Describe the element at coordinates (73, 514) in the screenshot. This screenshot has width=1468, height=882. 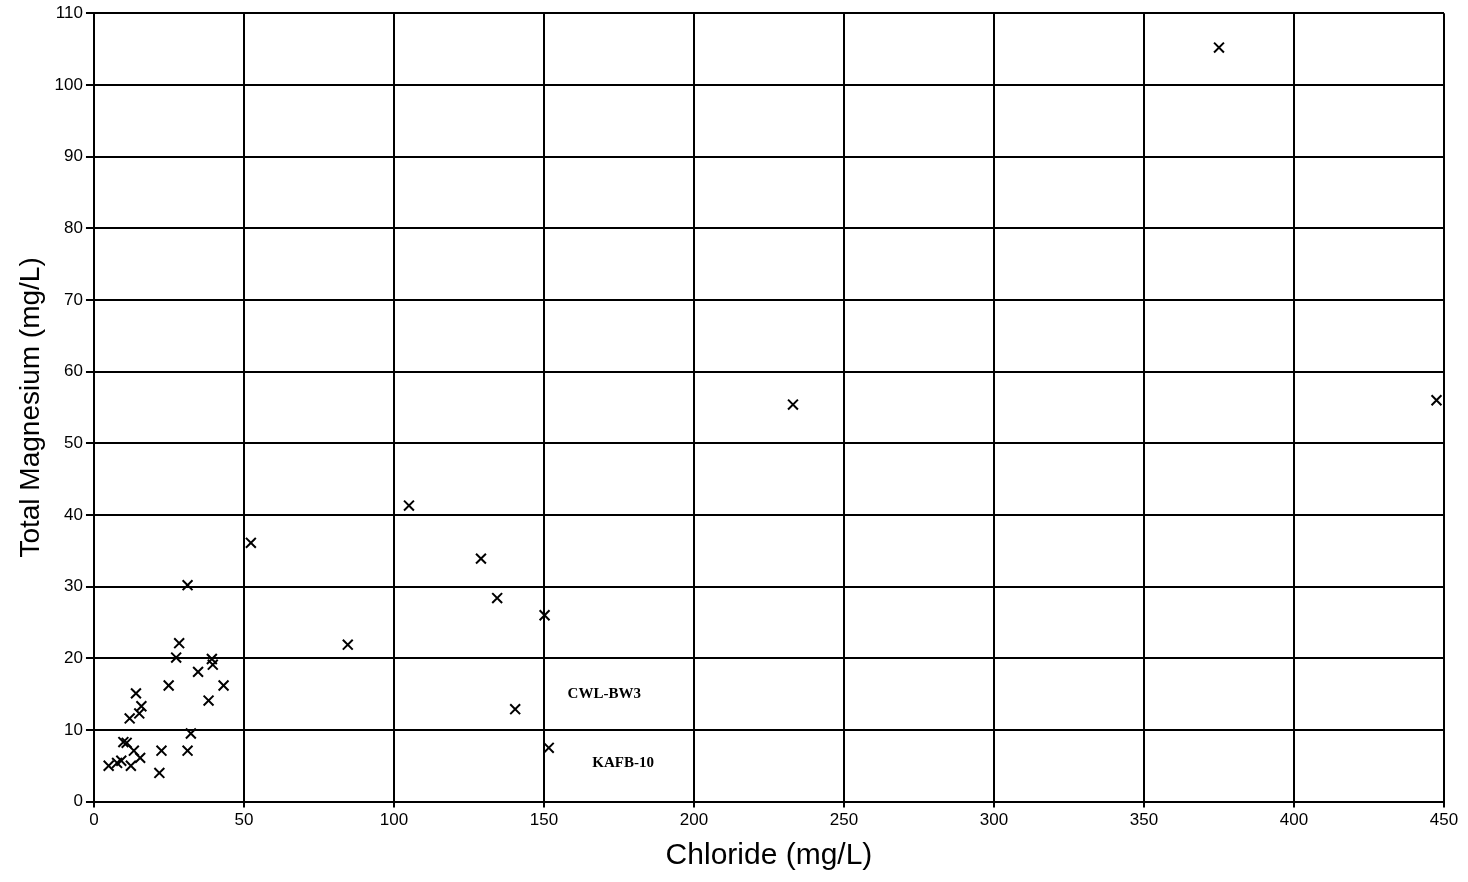
I see `y-tick-label: 40` at that location.